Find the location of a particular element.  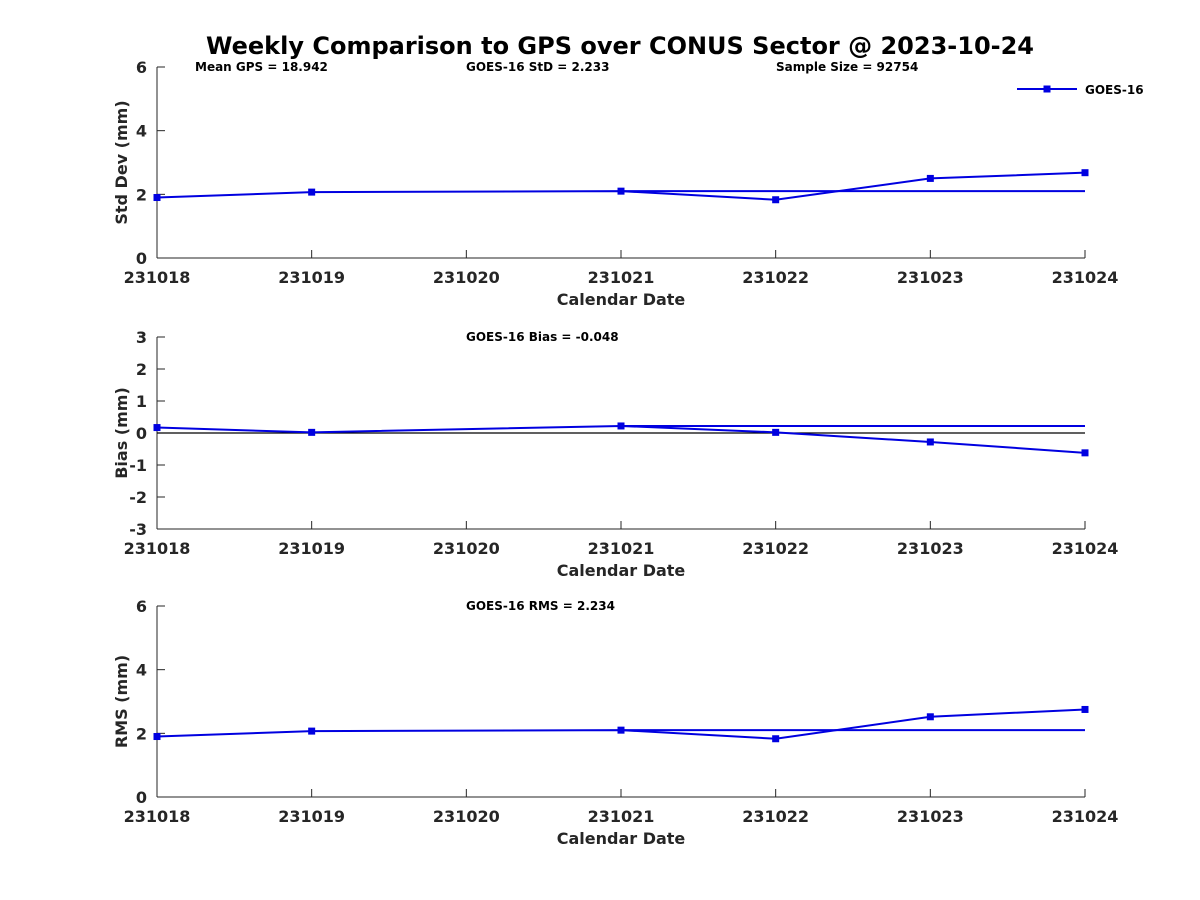

stat-annotation: GOES-16 StD = 2.233 is located at coordinates (537, 67).